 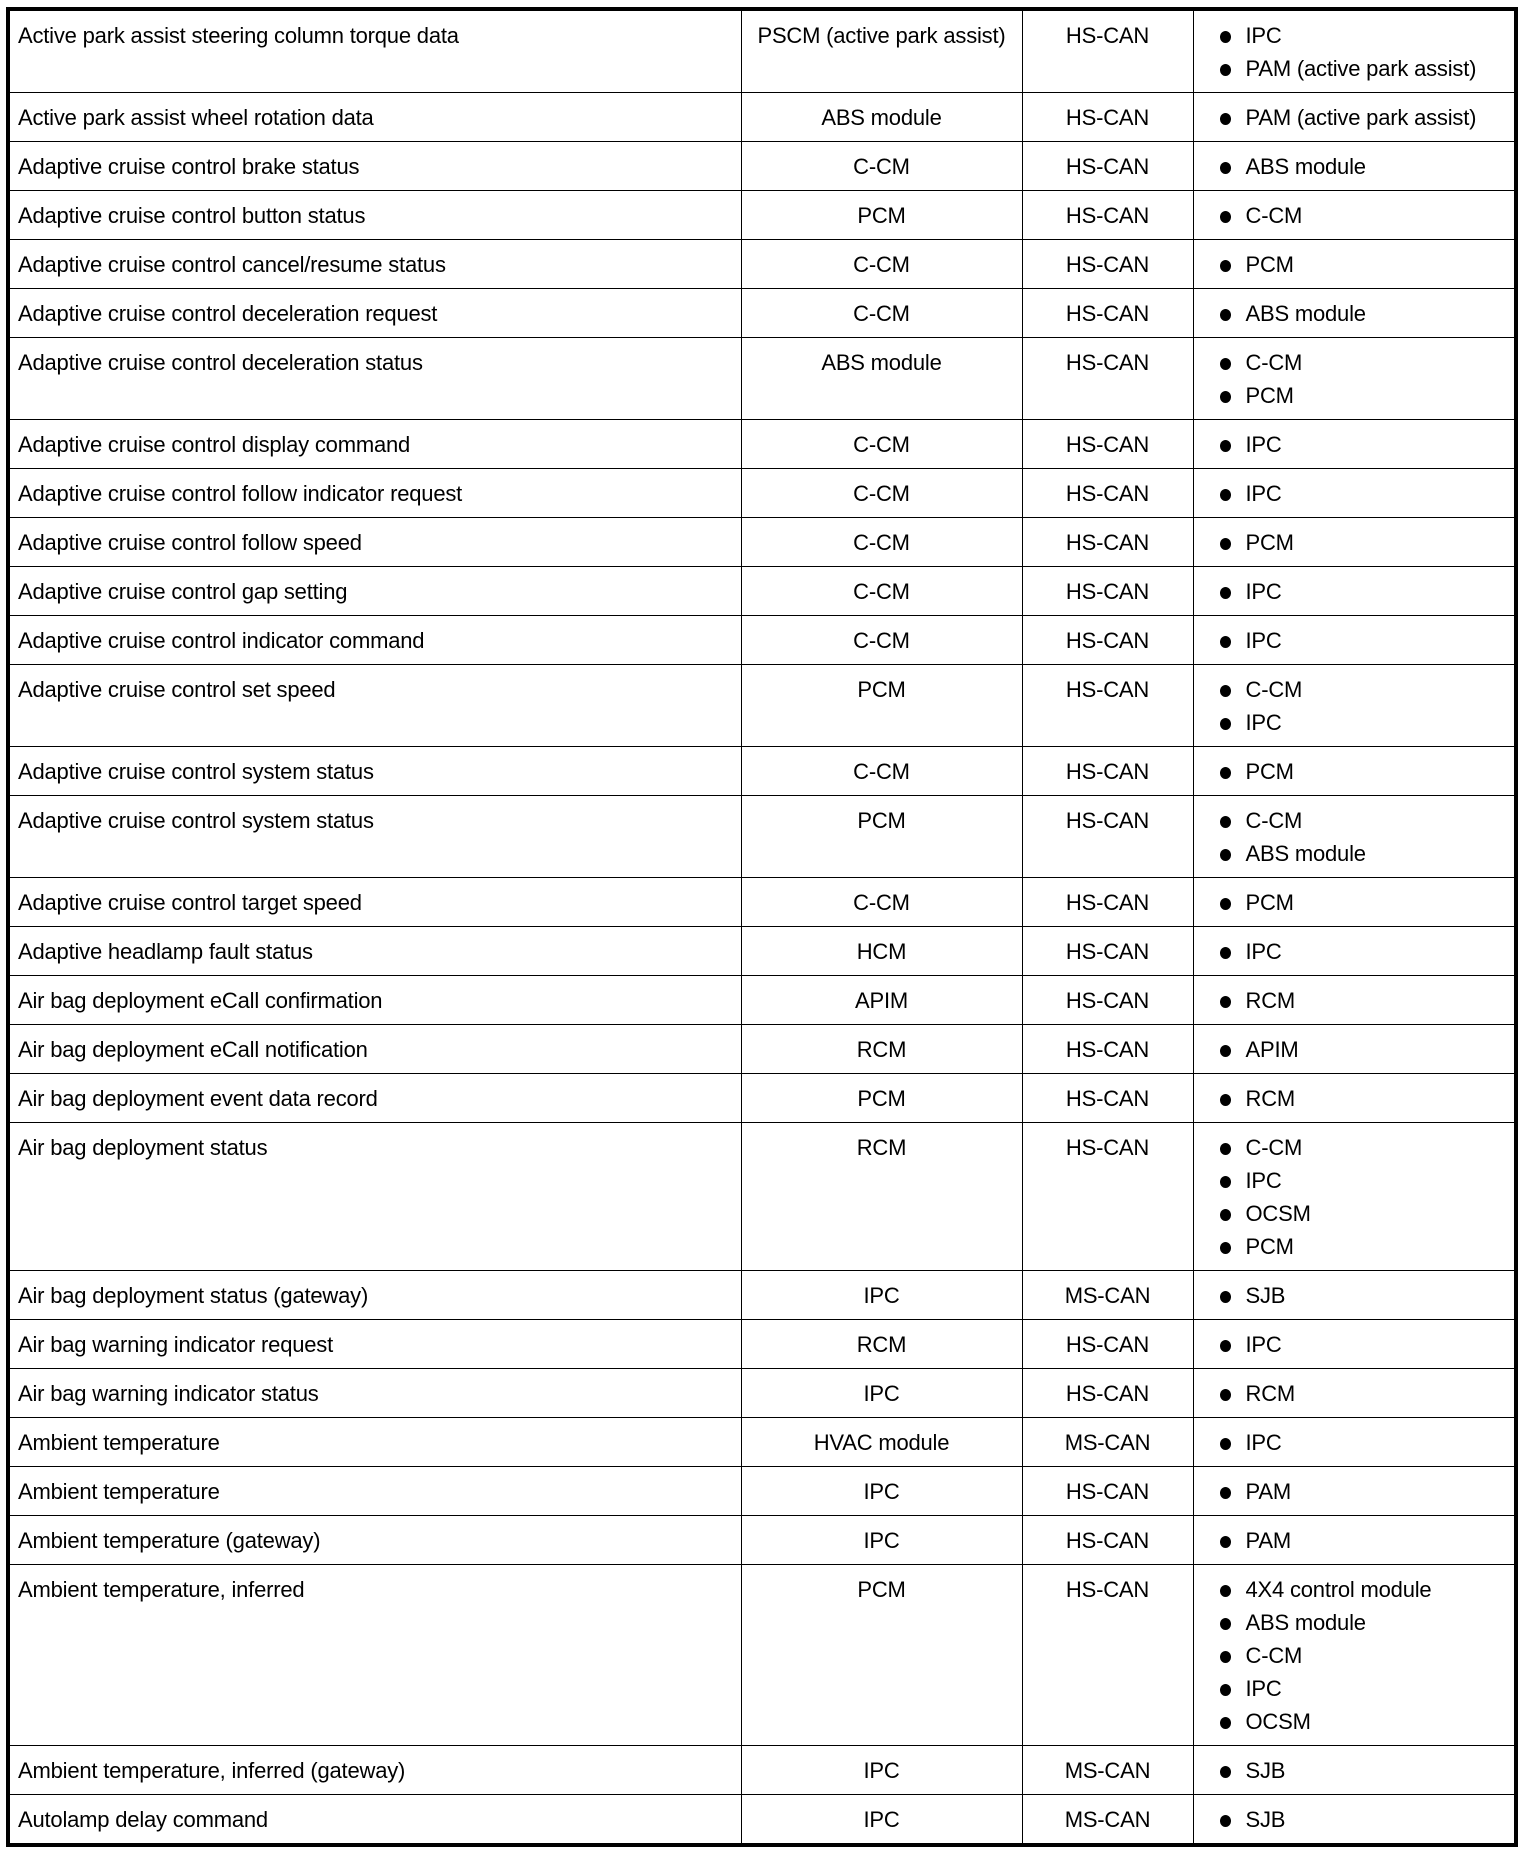 What do you see at coordinates (1354, 1491) in the screenshot?
I see `receiver-item: PAM` at bounding box center [1354, 1491].